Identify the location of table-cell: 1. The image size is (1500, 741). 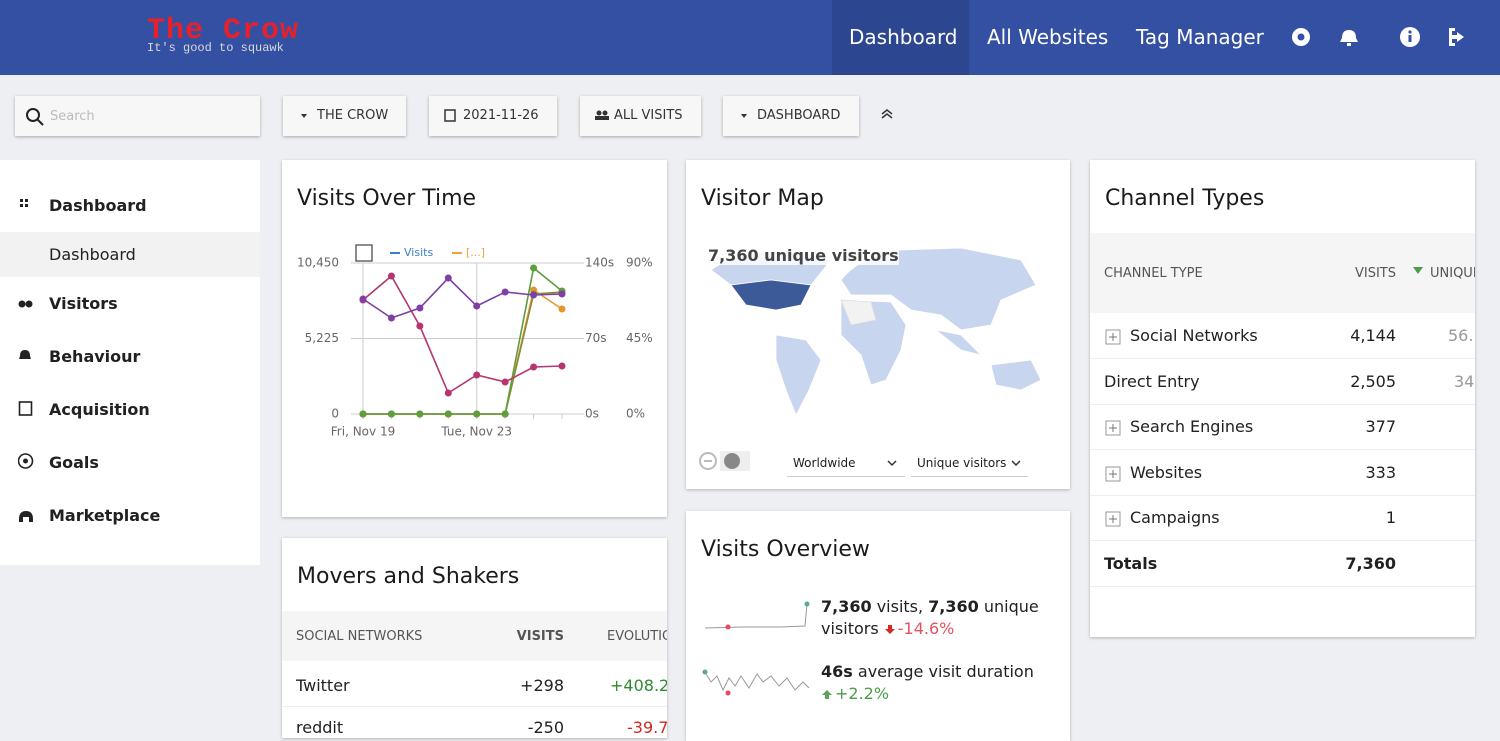
(1390, 517).